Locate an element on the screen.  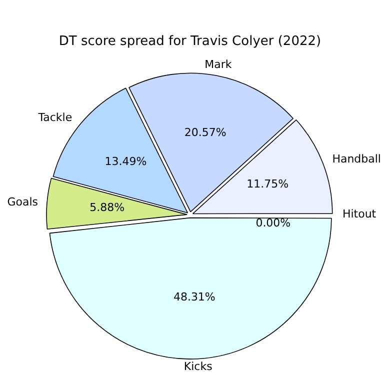
data-label: 20.57% is located at coordinates (205, 132).